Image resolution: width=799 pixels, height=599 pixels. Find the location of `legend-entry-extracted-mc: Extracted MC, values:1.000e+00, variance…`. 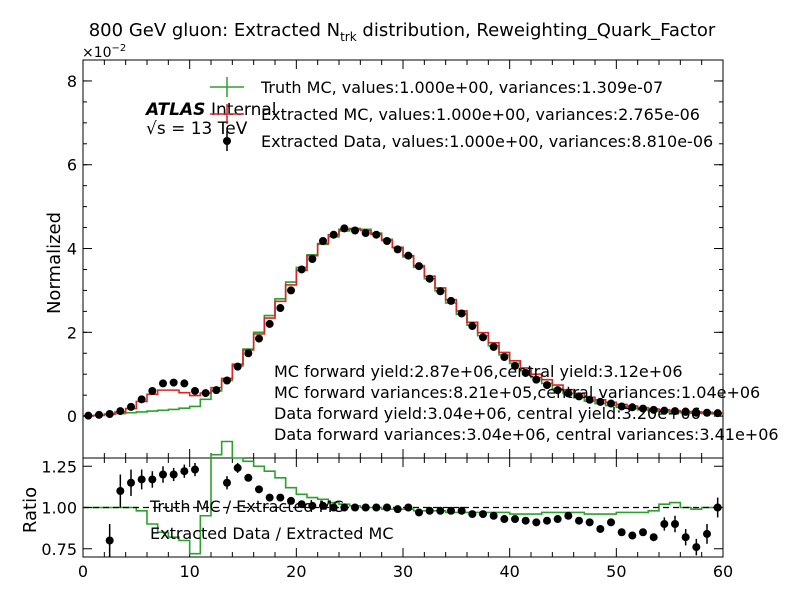

legend-entry-extracted-mc: Extracted MC, values:1.000e+00, variance… is located at coordinates (480, 114).